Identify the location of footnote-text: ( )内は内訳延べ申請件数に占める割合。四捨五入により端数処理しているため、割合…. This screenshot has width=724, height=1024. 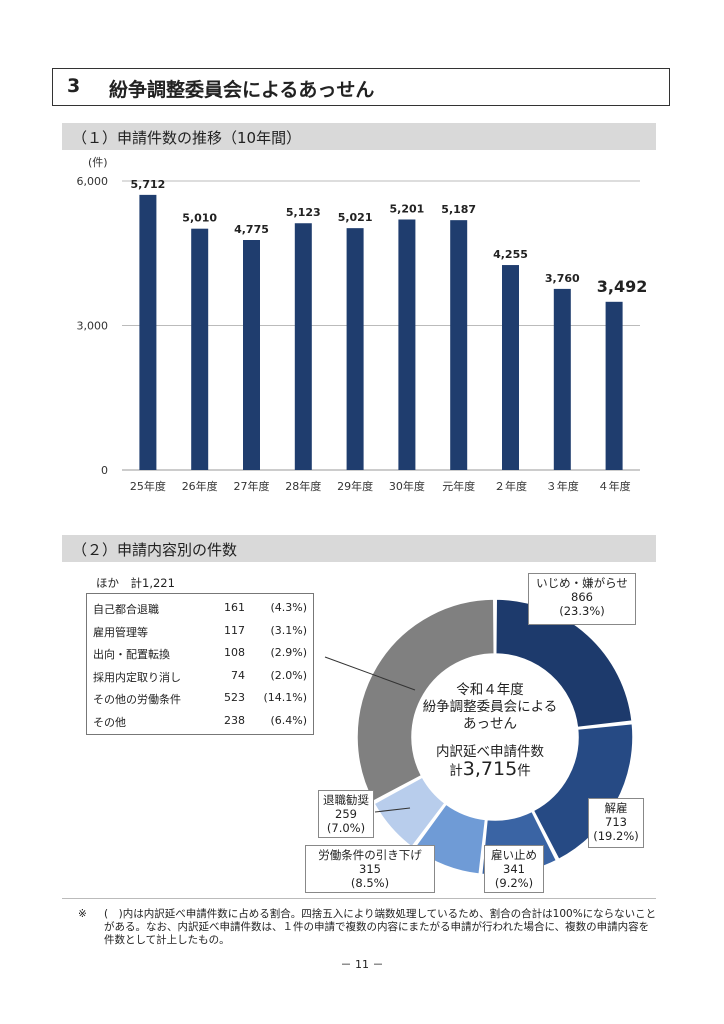
(380, 927).